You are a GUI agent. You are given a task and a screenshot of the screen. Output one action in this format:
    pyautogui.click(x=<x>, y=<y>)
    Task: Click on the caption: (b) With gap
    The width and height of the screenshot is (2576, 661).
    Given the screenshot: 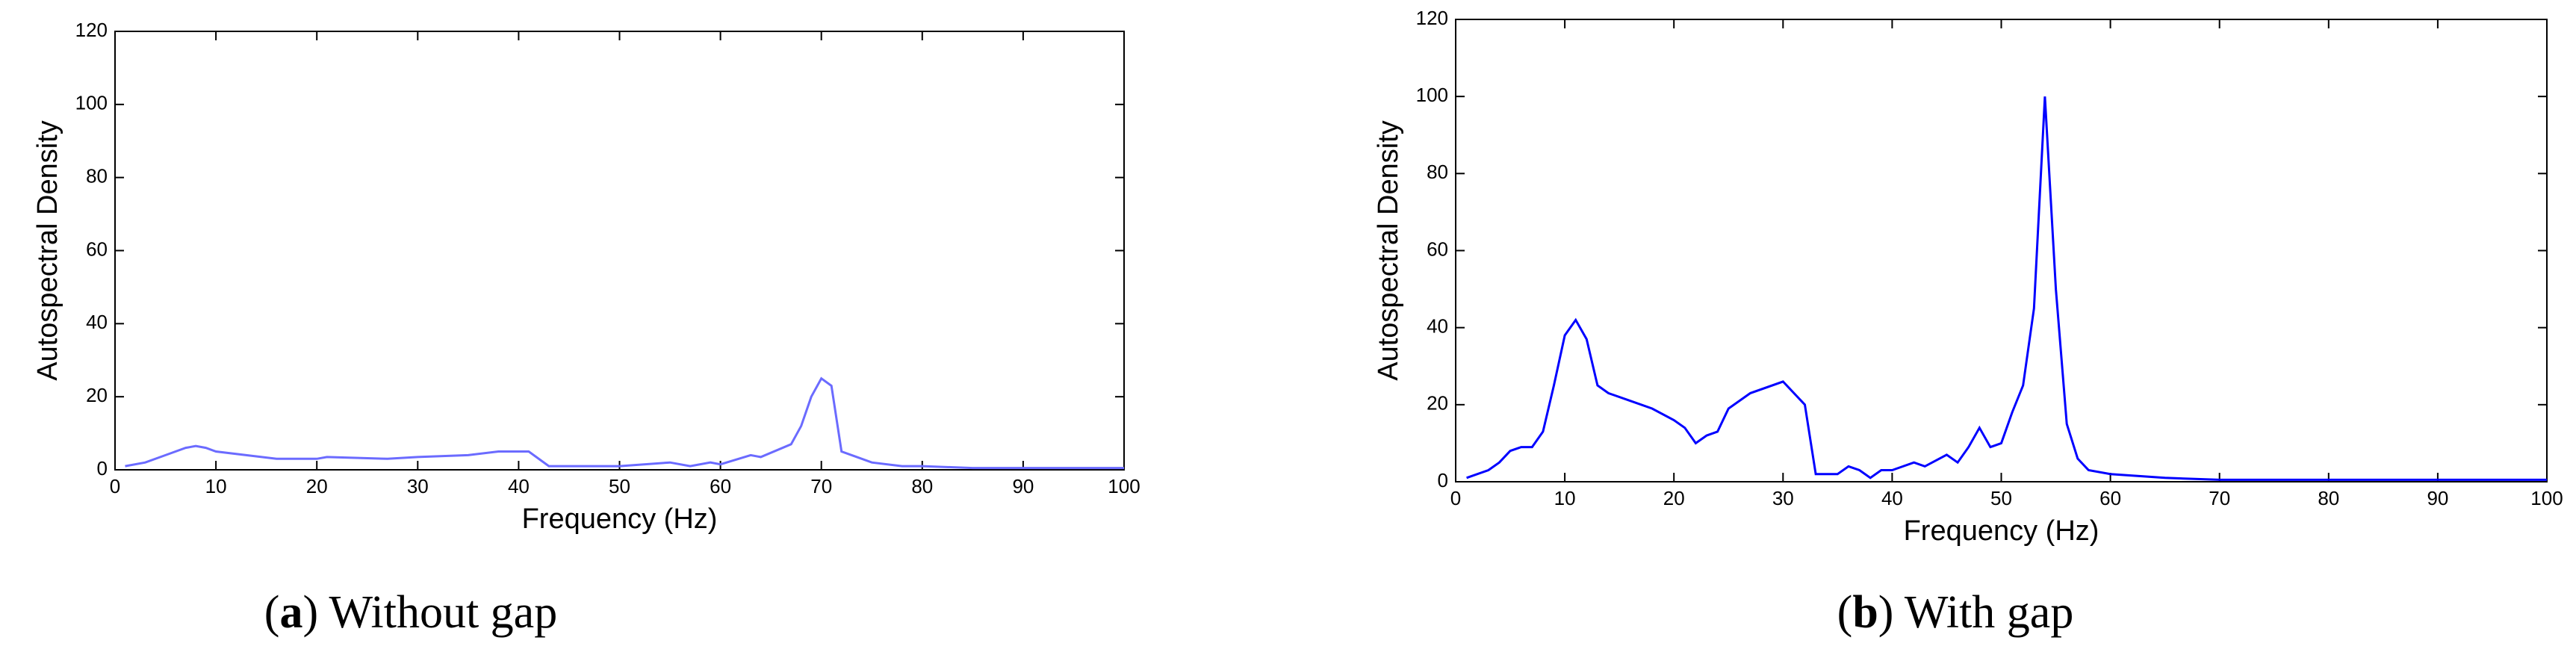 What is the action you would take?
    pyautogui.click(x=1956, y=612)
    